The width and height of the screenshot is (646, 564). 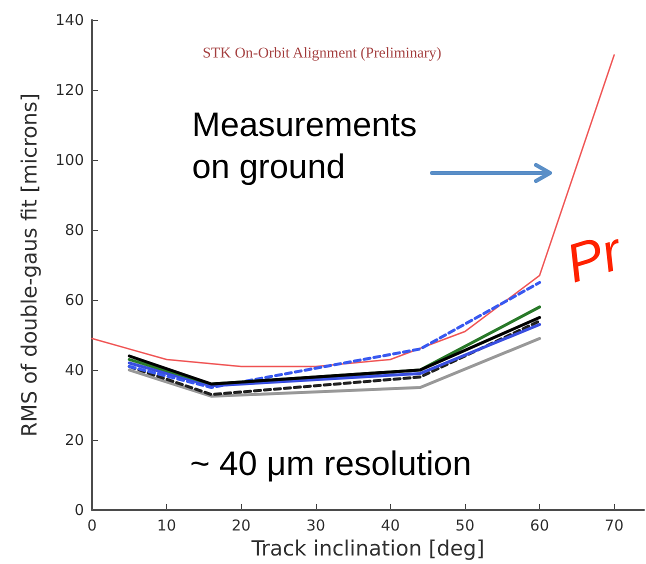 I want to click on y-tick-label: 40, so click(x=74, y=370).